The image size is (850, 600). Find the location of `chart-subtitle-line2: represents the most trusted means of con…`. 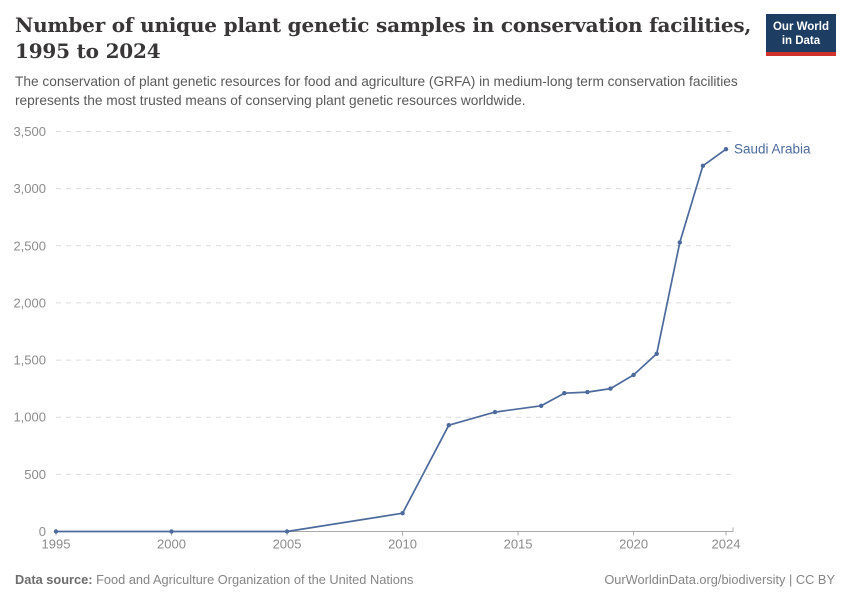

chart-subtitle-line2: represents the most trusted means of con… is located at coordinates (270, 100).